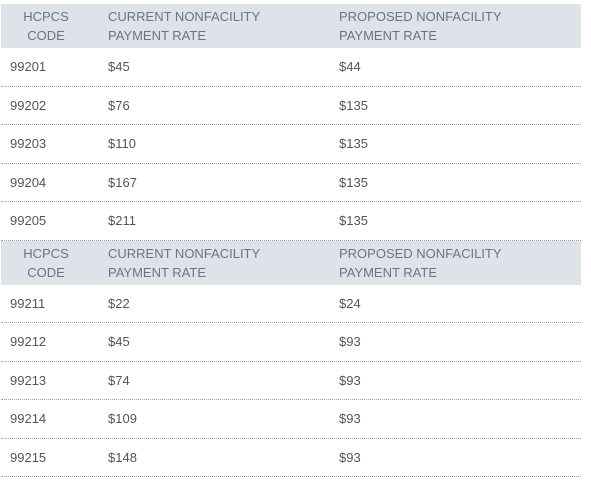  I want to click on table-row: 99202 $76 $135, so click(291, 106).